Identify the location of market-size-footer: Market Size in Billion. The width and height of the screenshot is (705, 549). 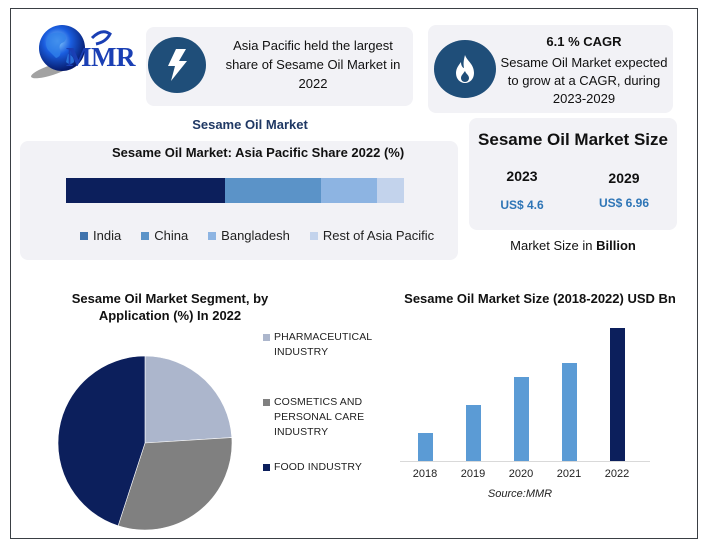
(573, 245).